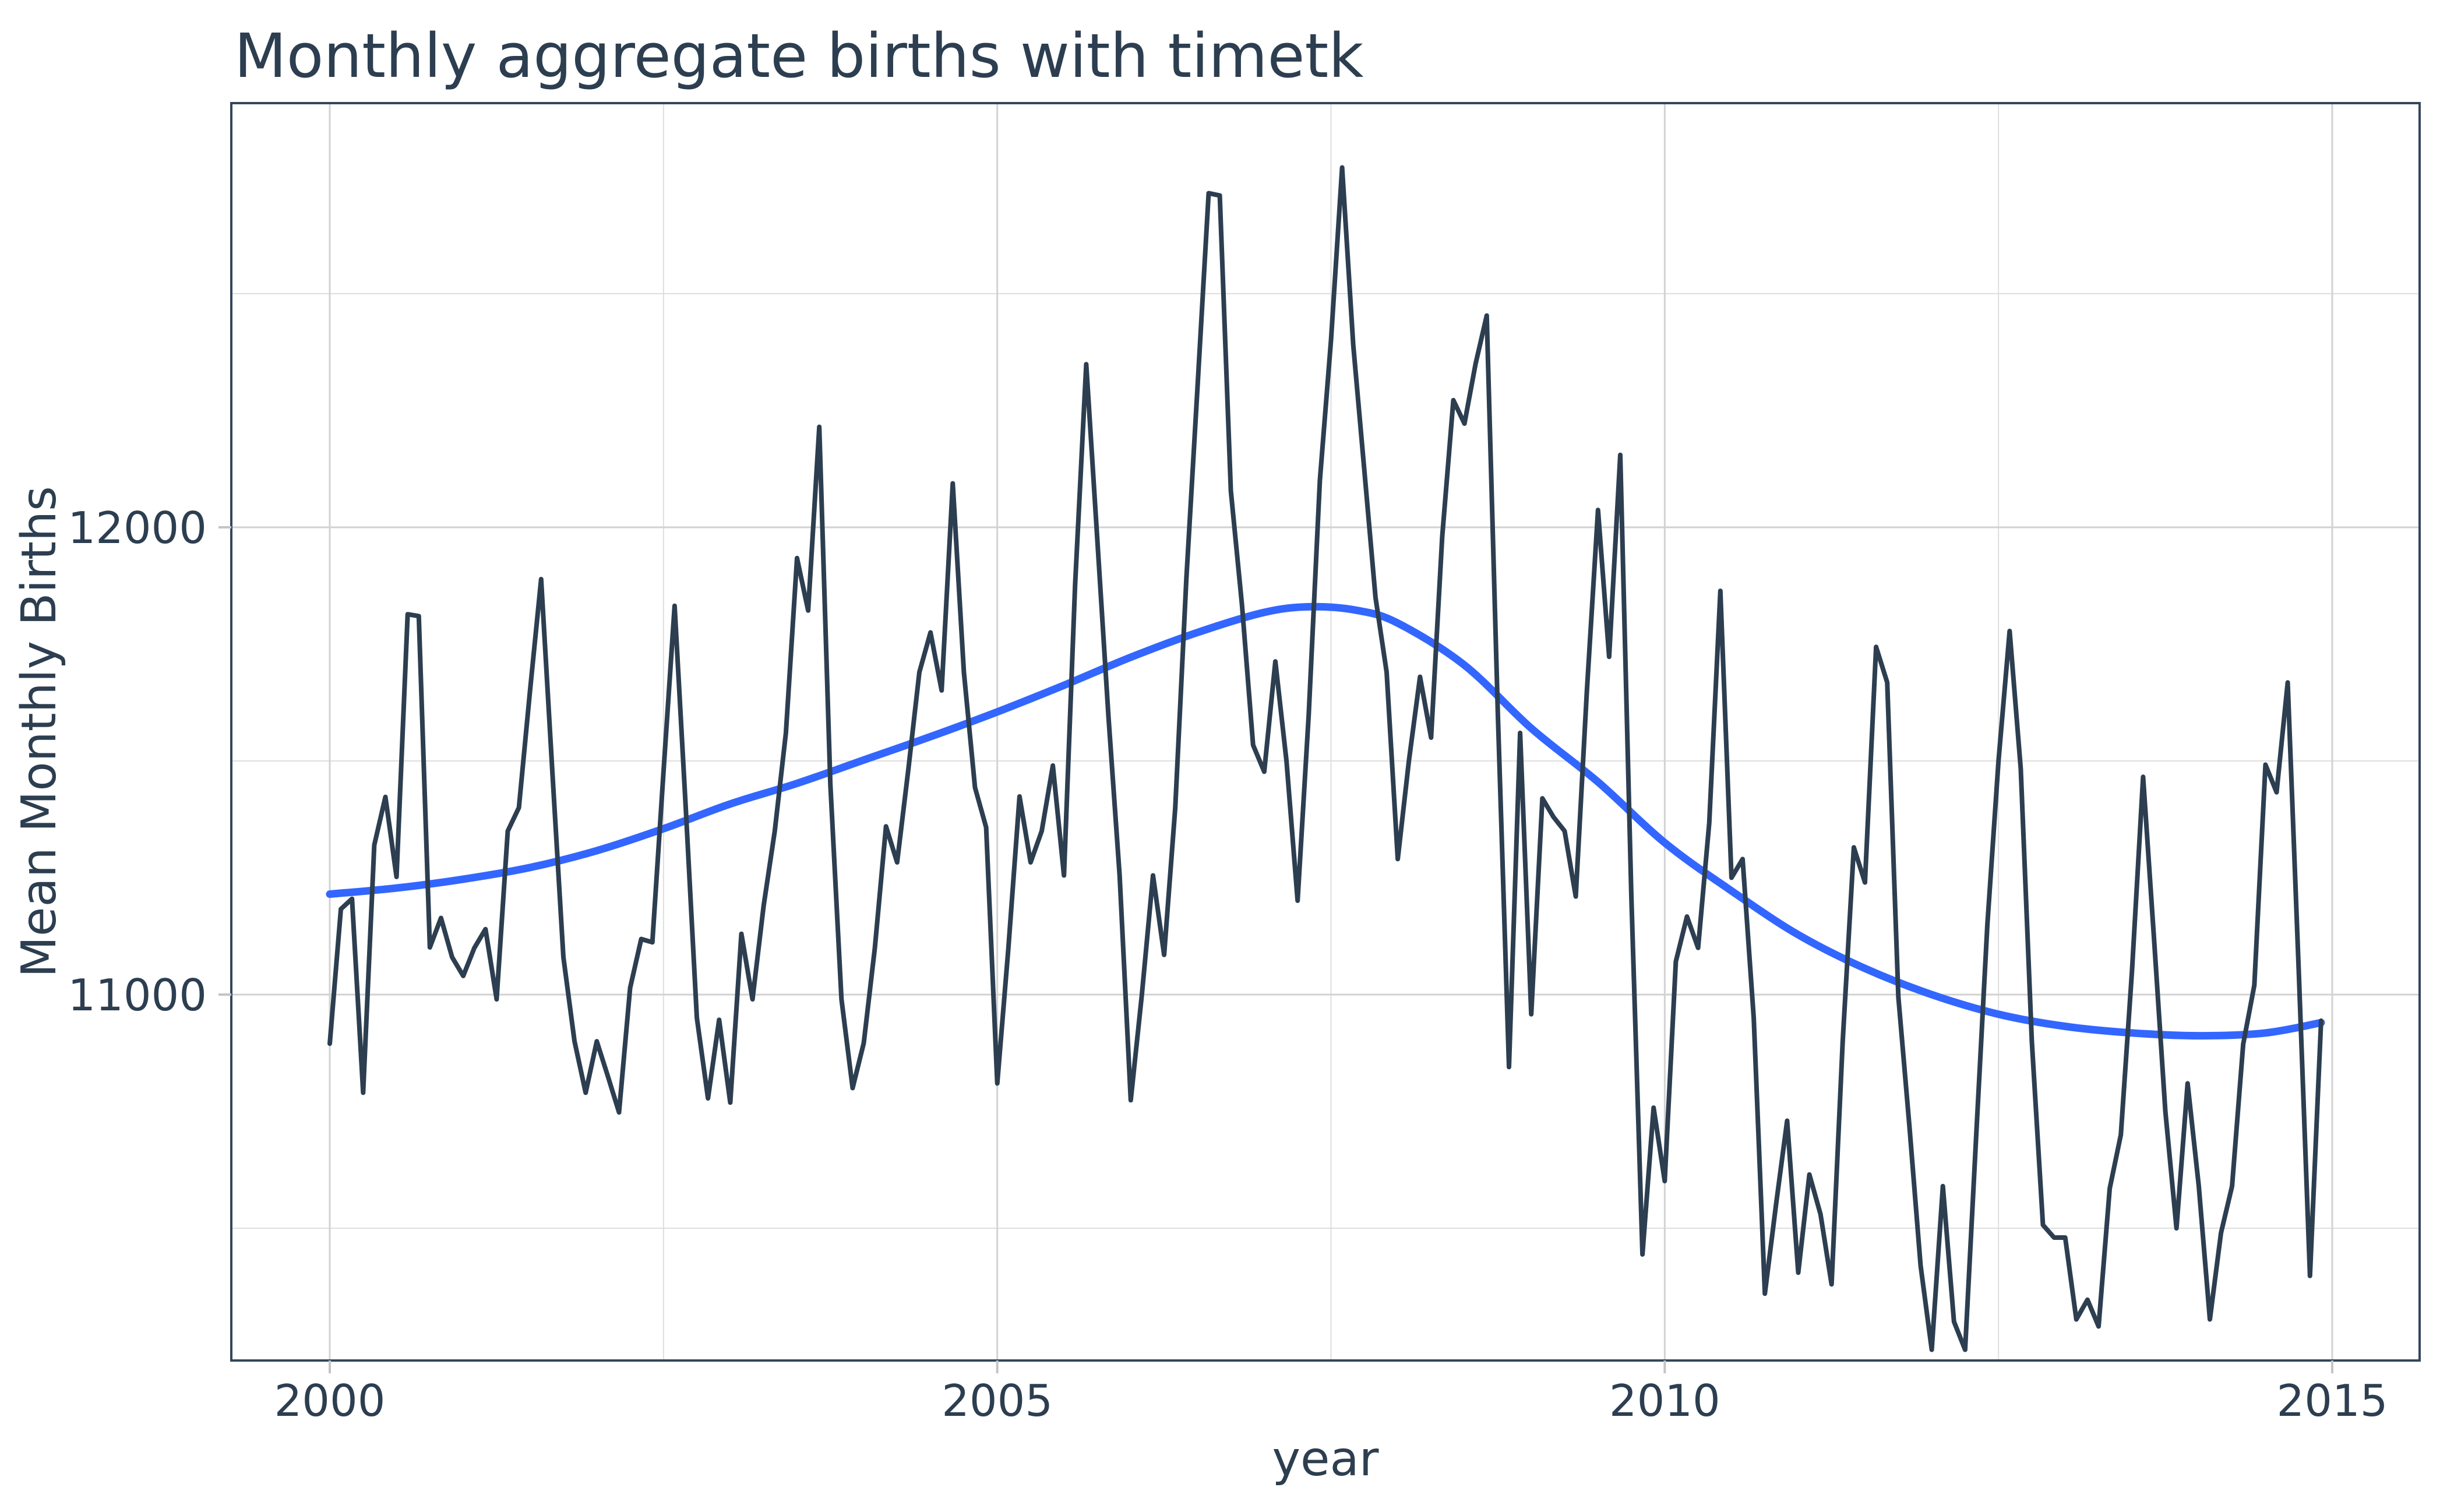 This screenshot has height=1512, width=2447. Describe the element at coordinates (997, 1400) in the screenshot. I see `x-tick-label-2005: 2005` at that location.